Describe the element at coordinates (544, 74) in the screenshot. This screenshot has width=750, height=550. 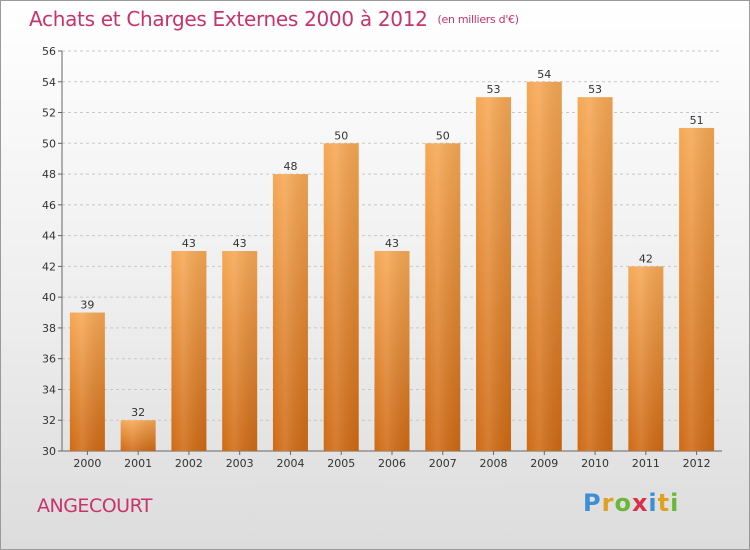
I see `data-label: 54` at that location.